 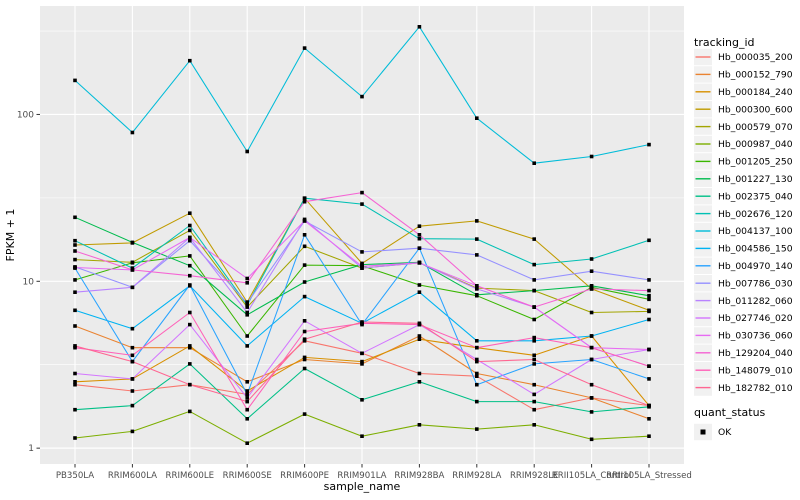 What do you see at coordinates (362, 266) in the screenshot?
I see `data-point-Hb_030736_060-RRIM901LA` at bounding box center [362, 266].